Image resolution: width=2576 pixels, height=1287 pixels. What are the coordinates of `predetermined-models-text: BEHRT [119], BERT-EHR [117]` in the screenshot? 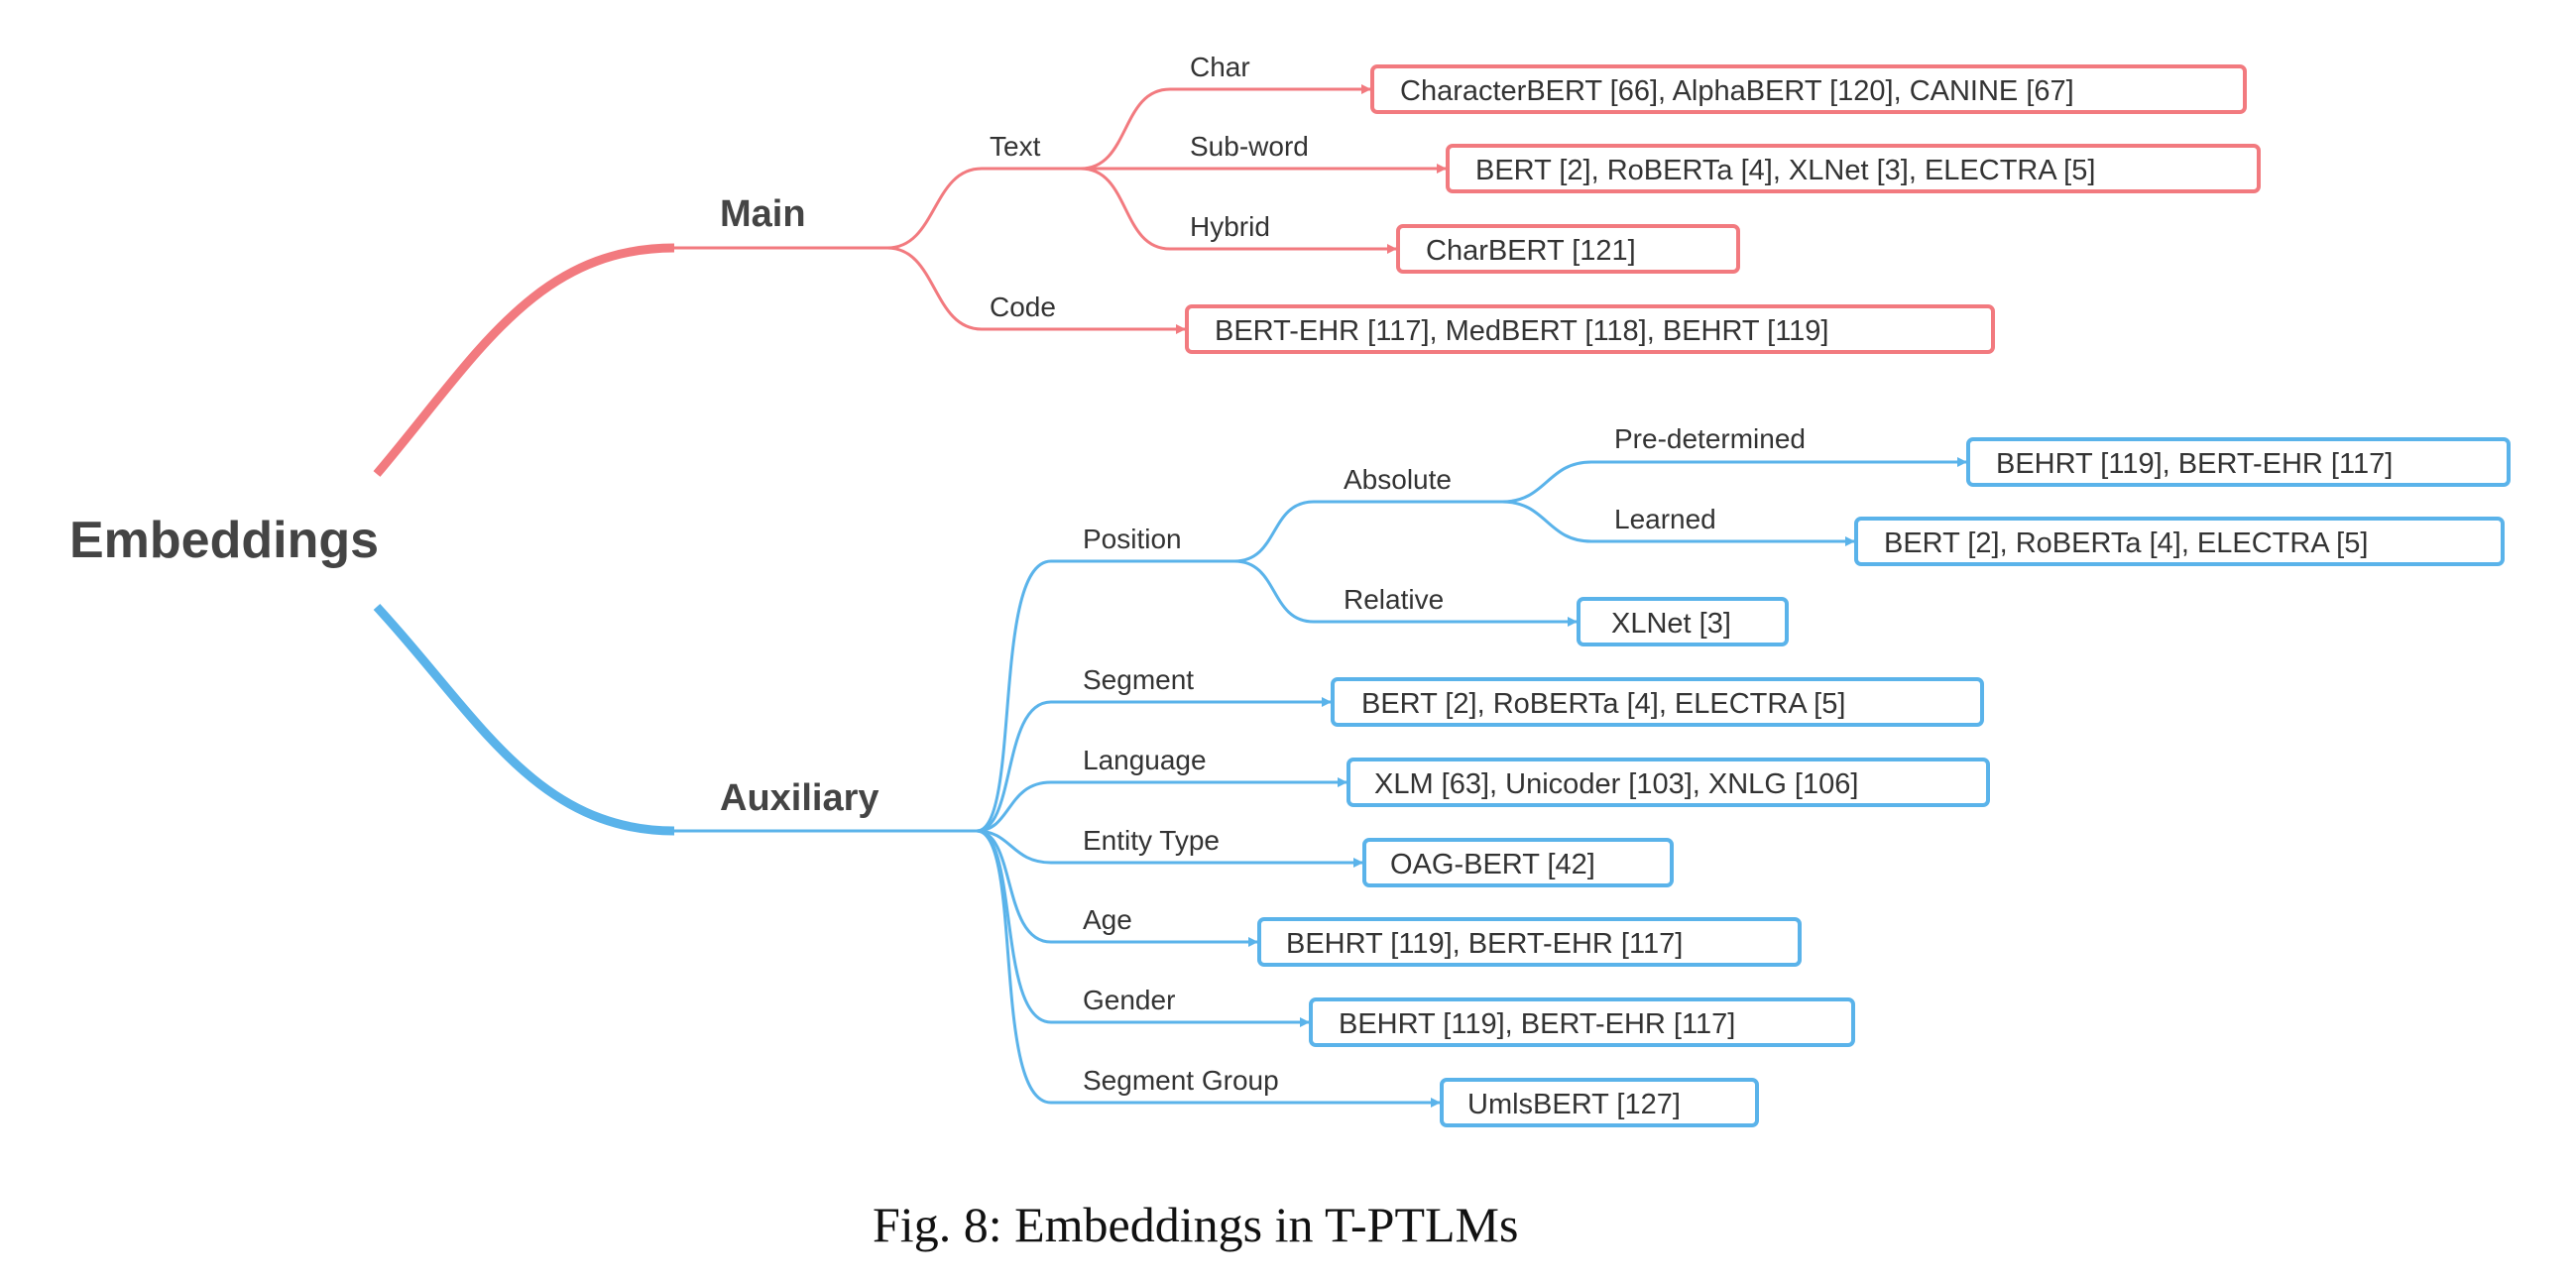 It's located at (2194, 464).